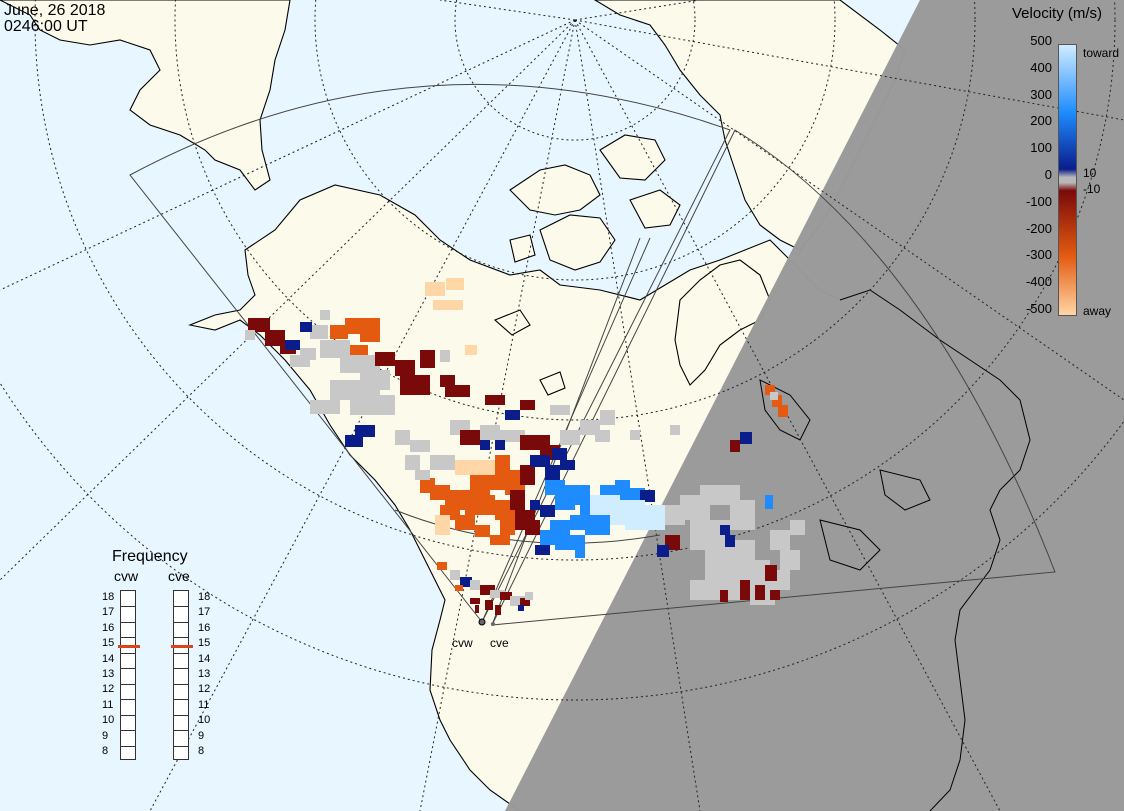 Image resolution: width=1124 pixels, height=811 pixels. What do you see at coordinates (462, 643) in the screenshot?
I see `radar-site-label-cvw: cvw` at bounding box center [462, 643].